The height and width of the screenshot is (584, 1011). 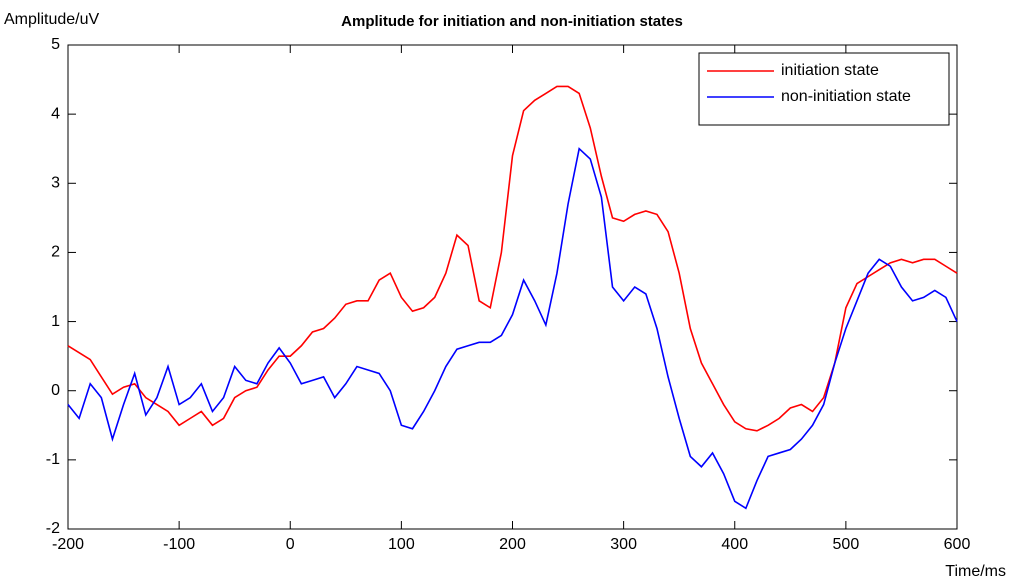 I want to click on x-tick-label: 600, so click(x=957, y=544).